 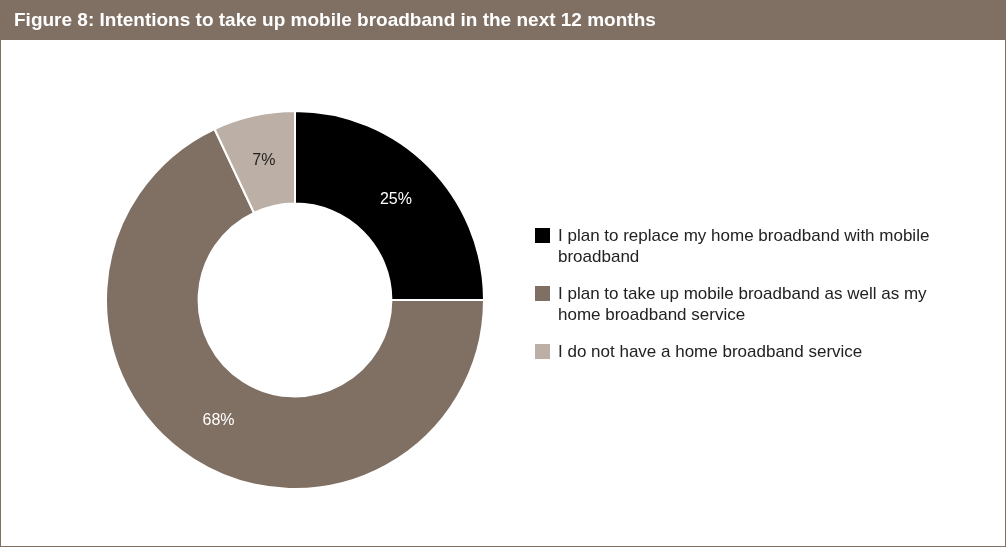 What do you see at coordinates (743, 304) in the screenshot?
I see `legend-label: I plan to take up mobile broadband as well as my home broadband service` at bounding box center [743, 304].